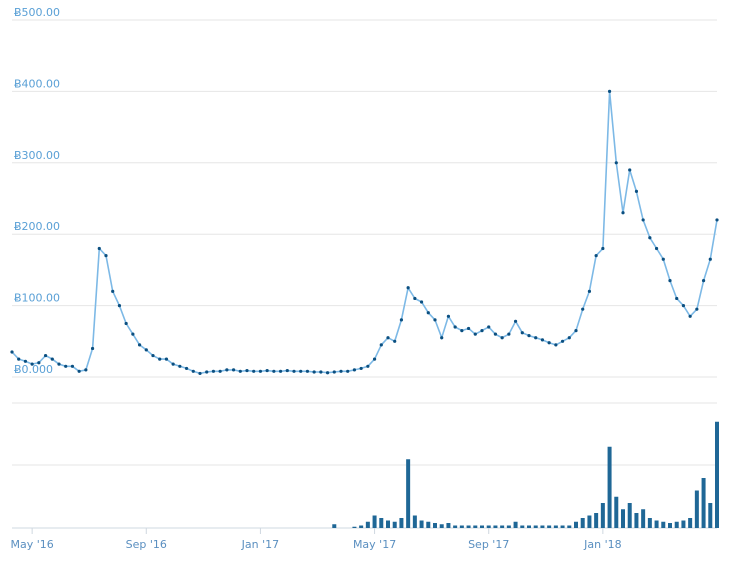  I want to click on x-tick-label: May '17, so click(374, 544).